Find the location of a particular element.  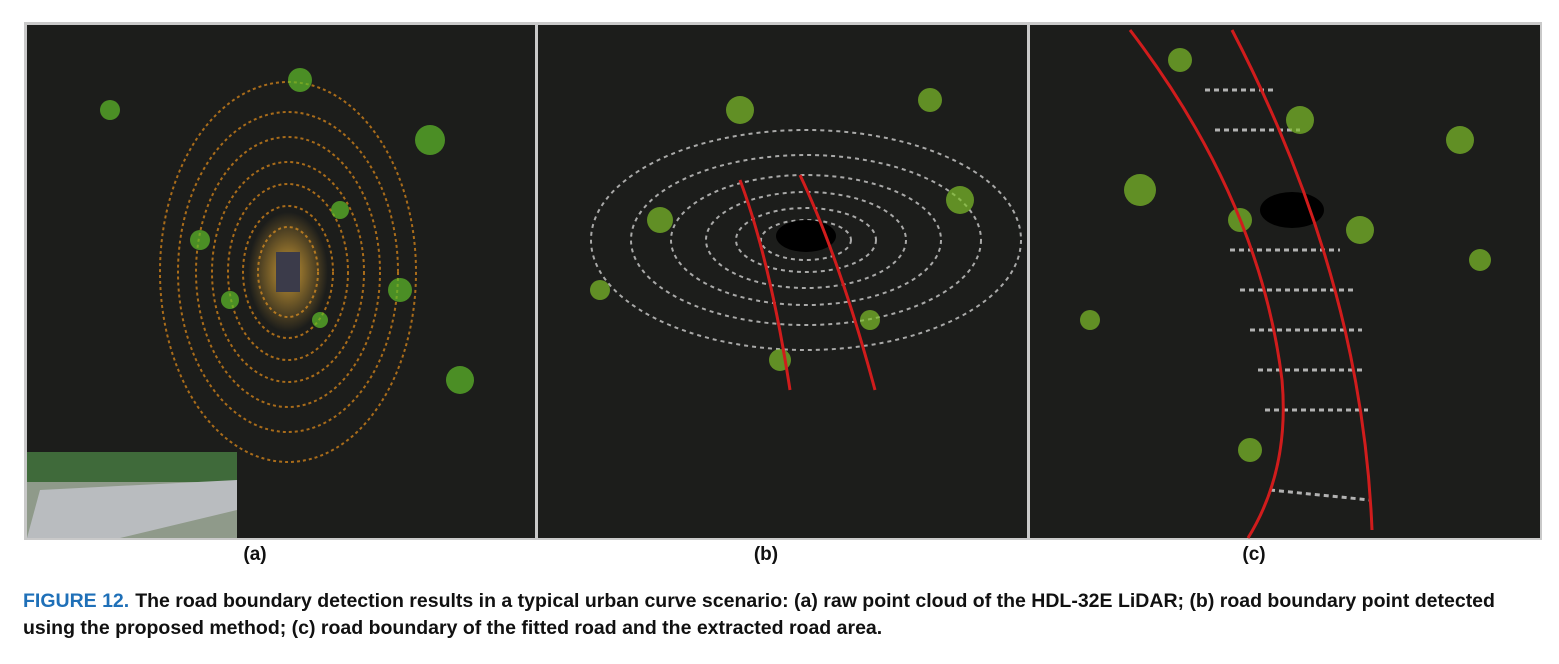

panel-label: (c) is located at coordinates (1253, 554).